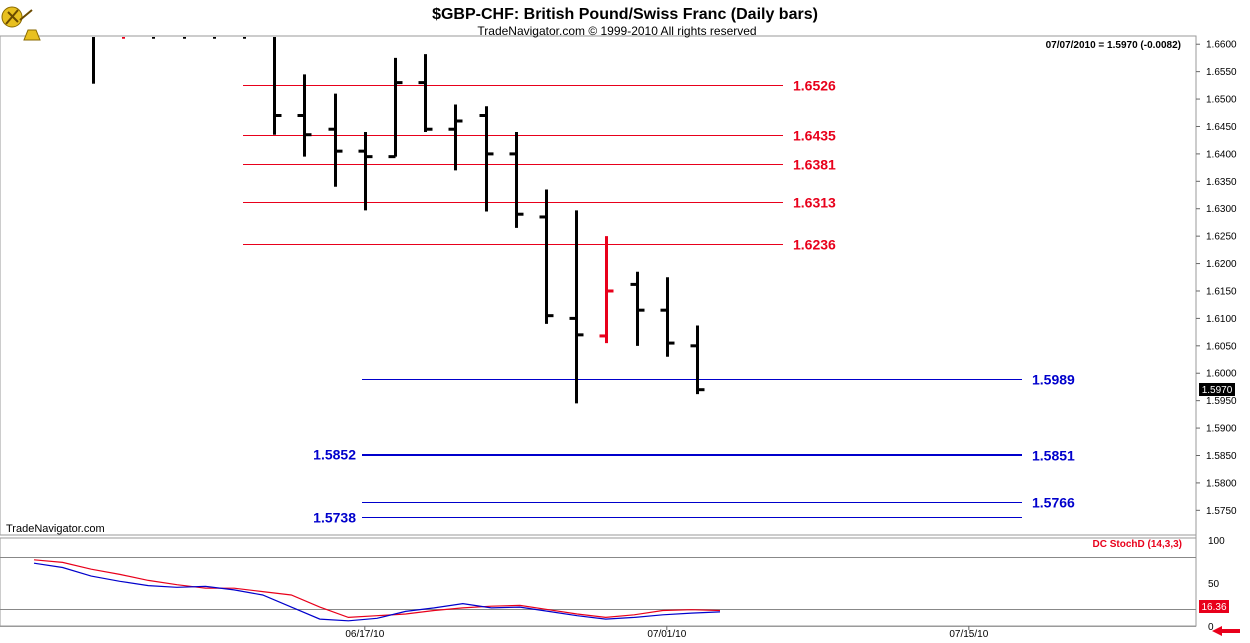  I want to click on stoch-lines, so click(377, 590).